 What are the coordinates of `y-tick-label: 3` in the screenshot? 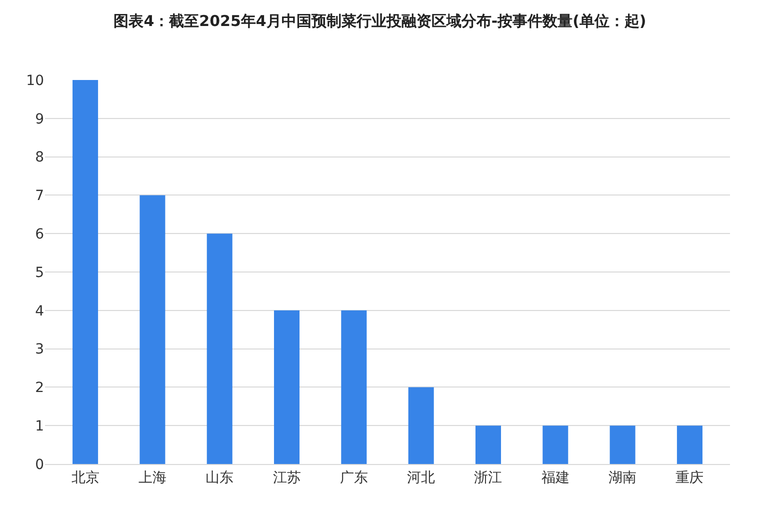 It's located at (39, 350).